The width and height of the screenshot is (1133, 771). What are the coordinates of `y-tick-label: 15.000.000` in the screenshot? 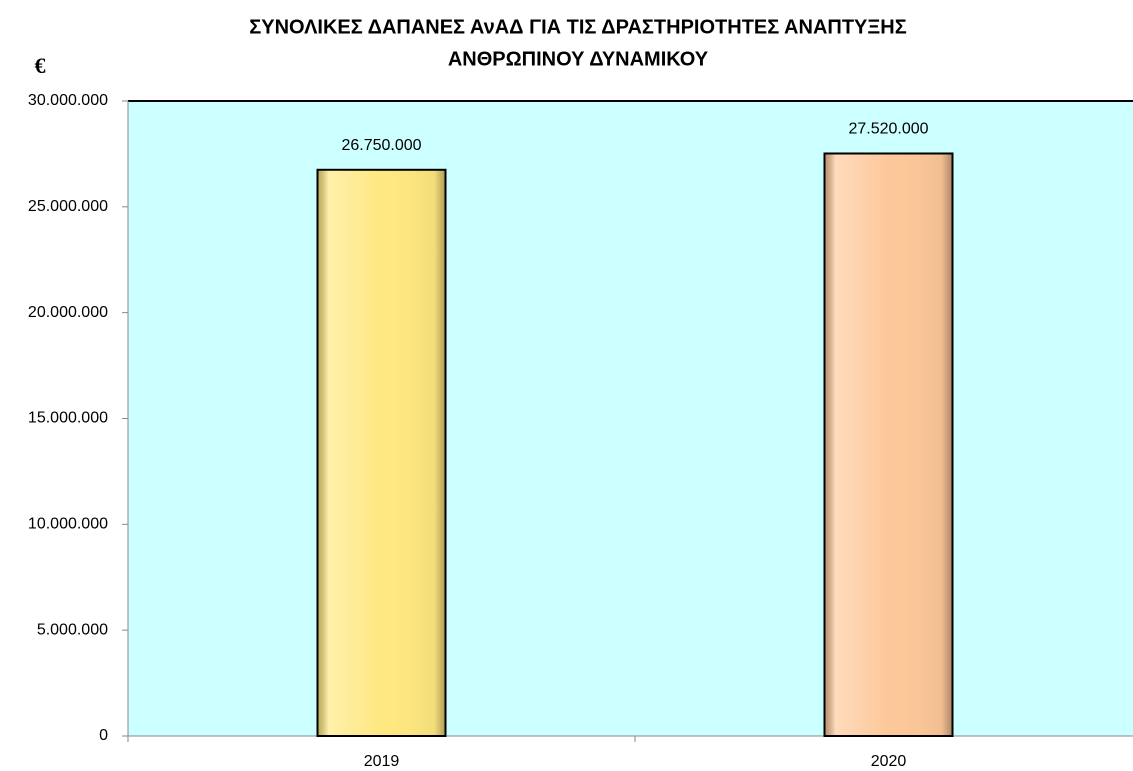 It's located at (68, 418).